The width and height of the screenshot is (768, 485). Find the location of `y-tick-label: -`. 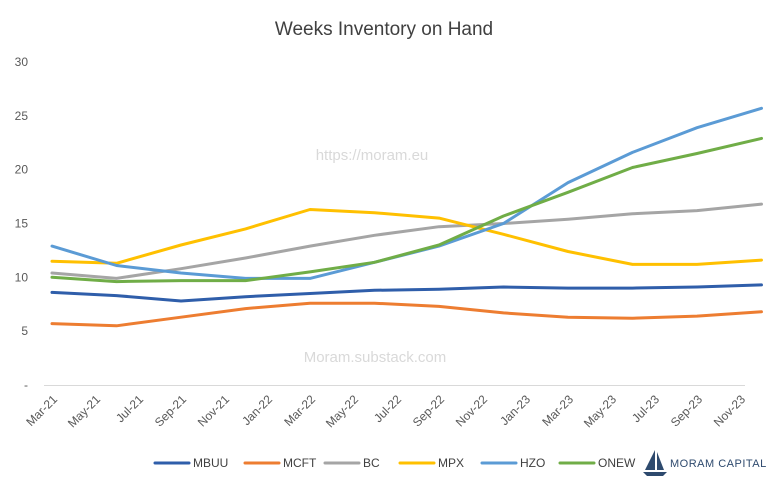

y-tick-label: - is located at coordinates (26, 385).